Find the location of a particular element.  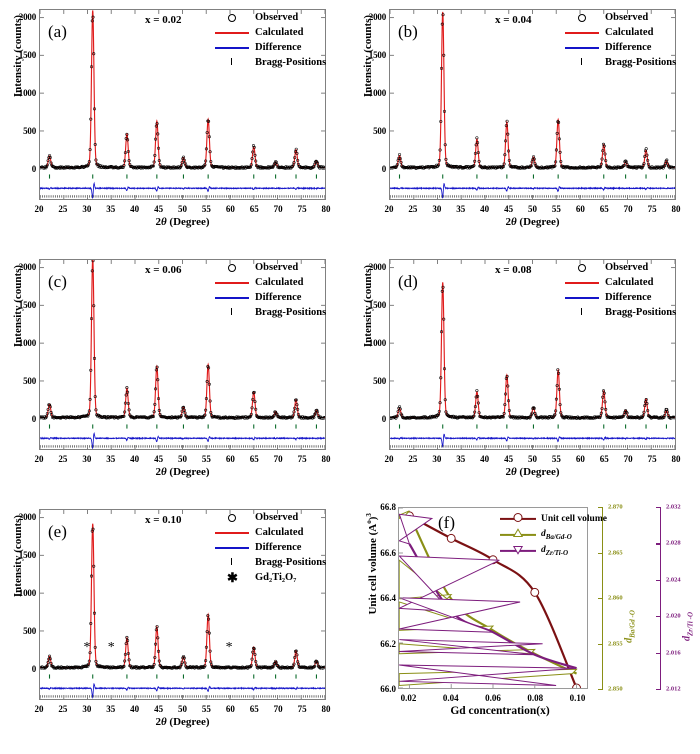

calculated-curve is located at coordinates (532, 350).